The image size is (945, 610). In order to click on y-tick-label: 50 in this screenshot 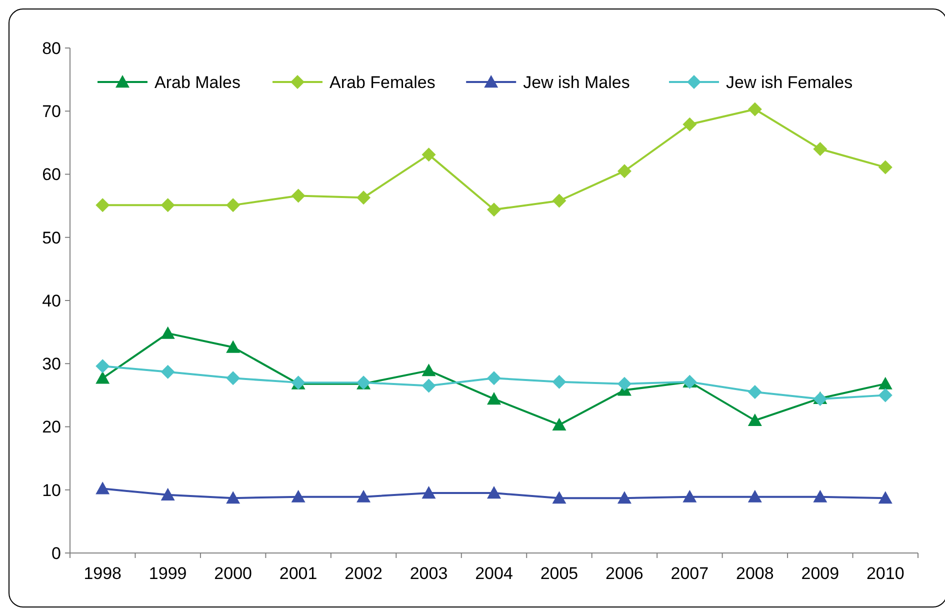, I will do `click(51, 238)`.